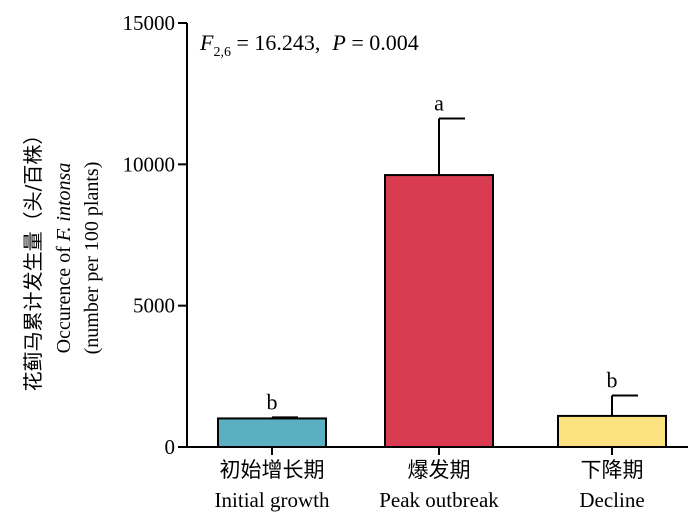 The width and height of the screenshot is (700, 526). Describe the element at coordinates (272, 470) in the screenshot. I see `x-tick-label-cn: 初始增长期` at that location.